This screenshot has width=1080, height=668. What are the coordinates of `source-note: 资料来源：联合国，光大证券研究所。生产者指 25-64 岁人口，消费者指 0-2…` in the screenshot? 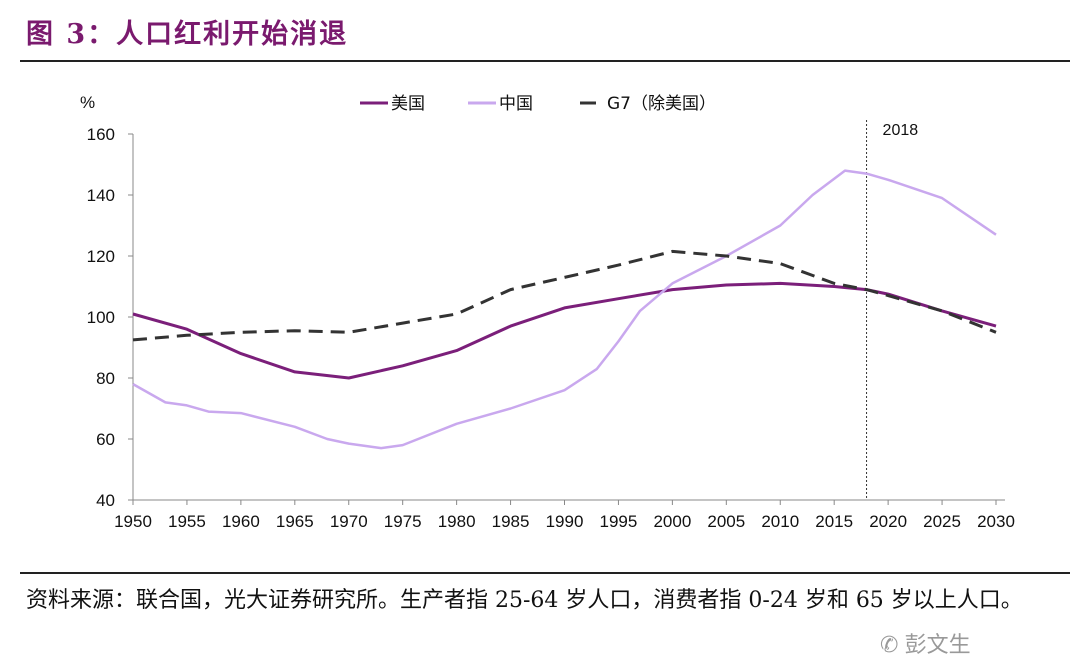 It's located at (524, 600).